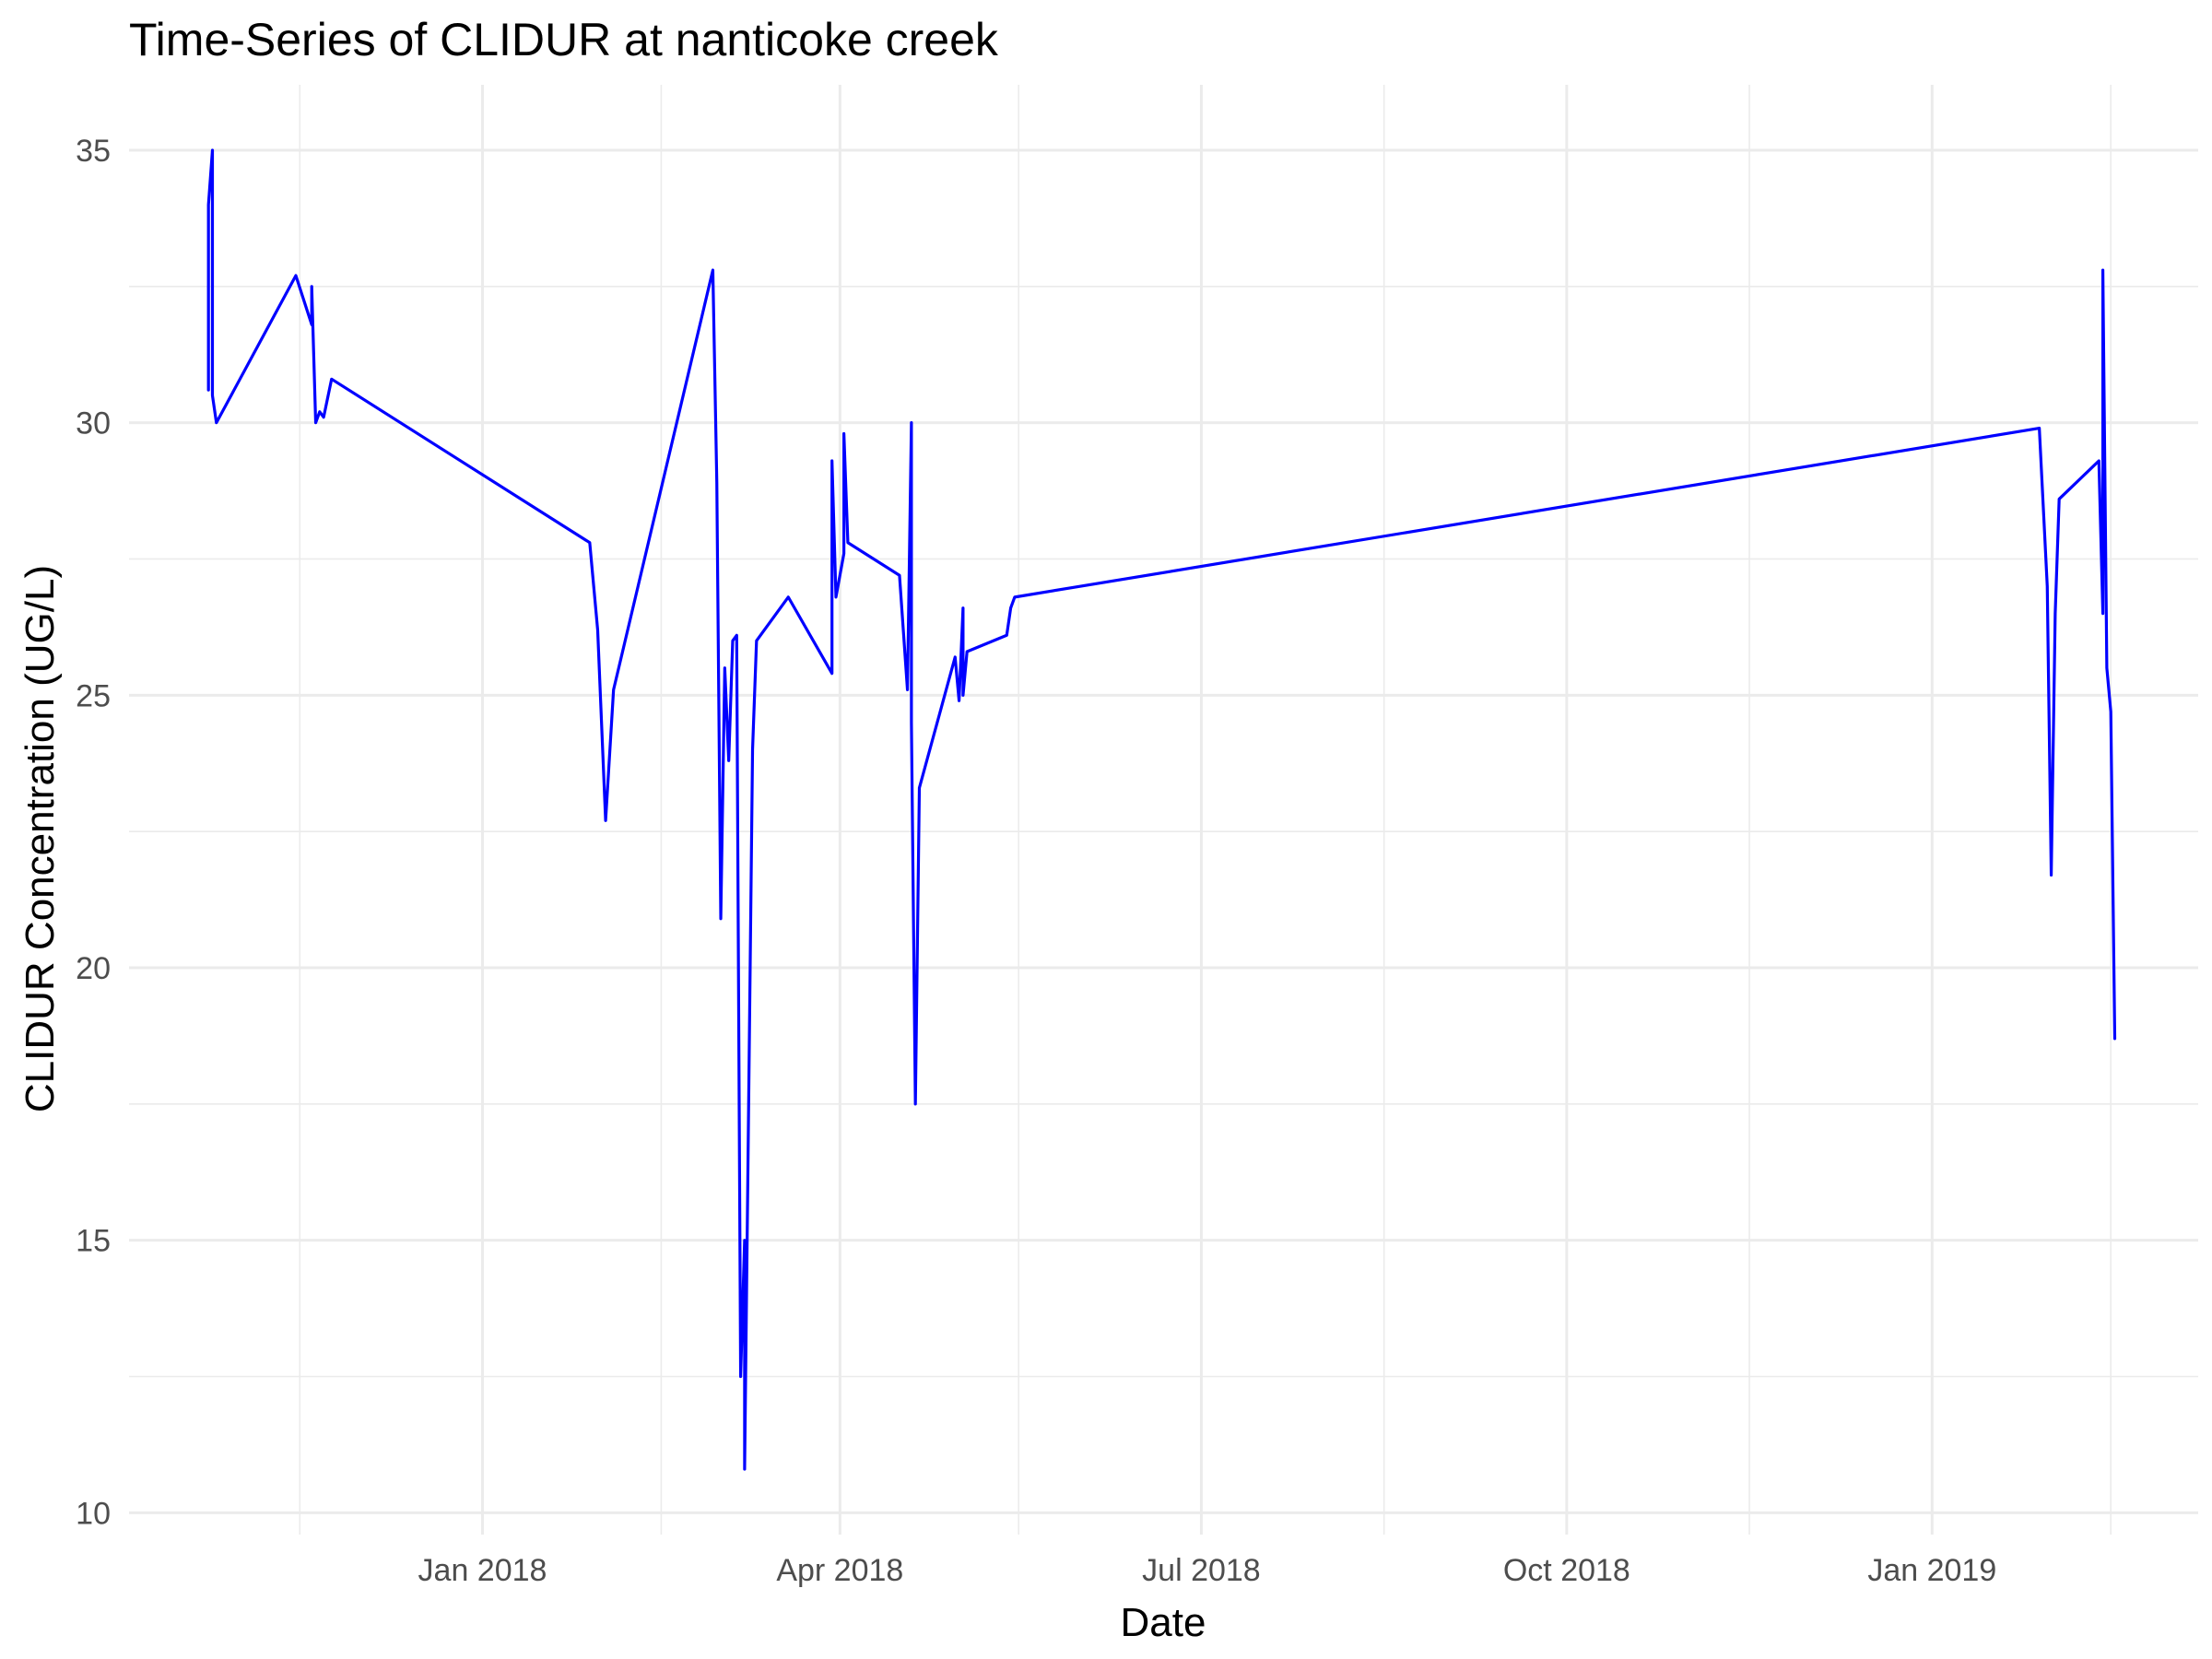 Image resolution: width=2212 pixels, height=1659 pixels. Describe the element at coordinates (40, 838) in the screenshot. I see `y-axis-title: CLIDUR Concentration (UG/L)` at that location.